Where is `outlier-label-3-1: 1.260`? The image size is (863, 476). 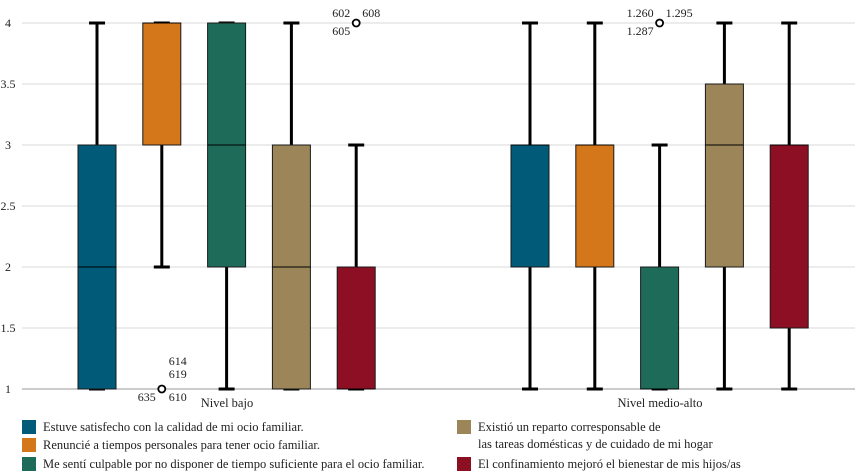 outlier-label-3-1: 1.260 is located at coordinates (640, 13).